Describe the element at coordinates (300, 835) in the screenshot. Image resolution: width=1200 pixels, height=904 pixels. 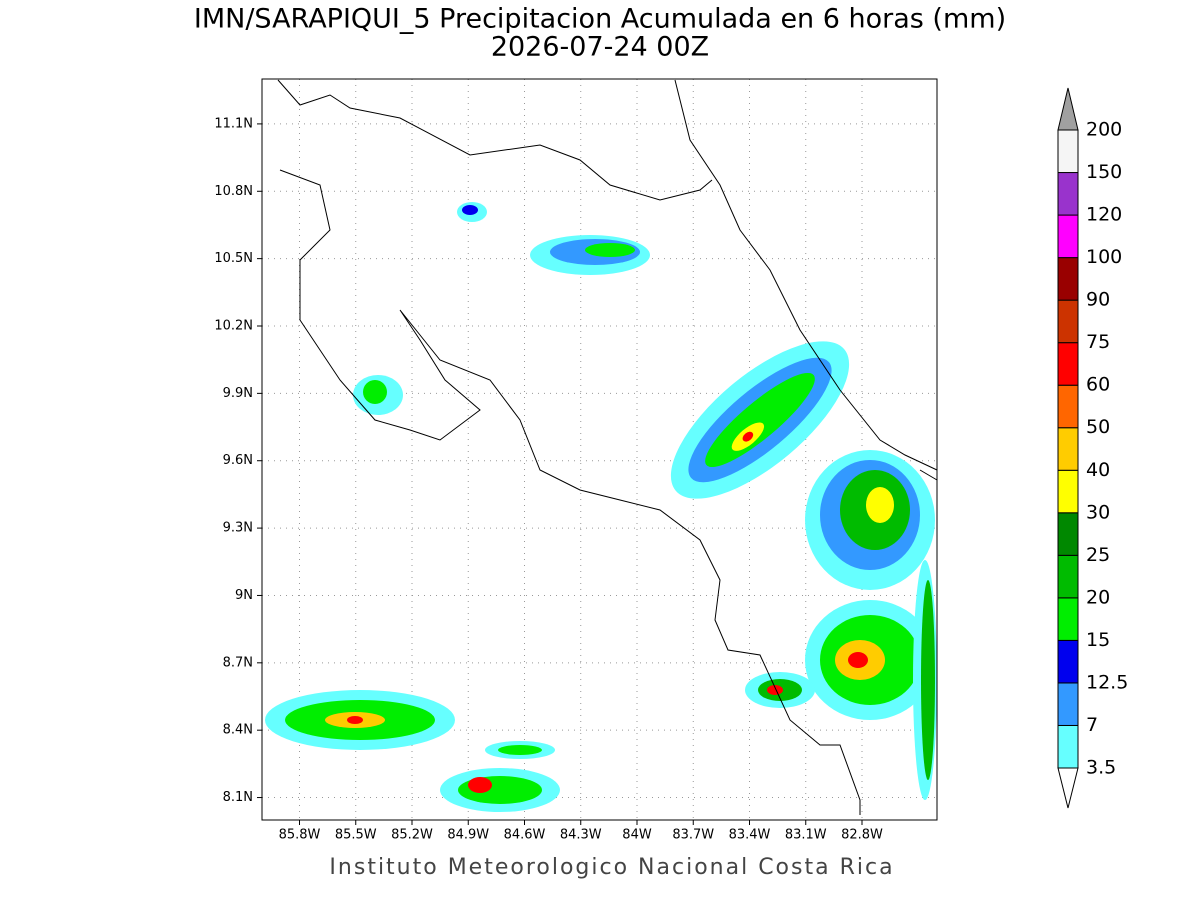
I see `x-tick-label: 85.8W` at that location.